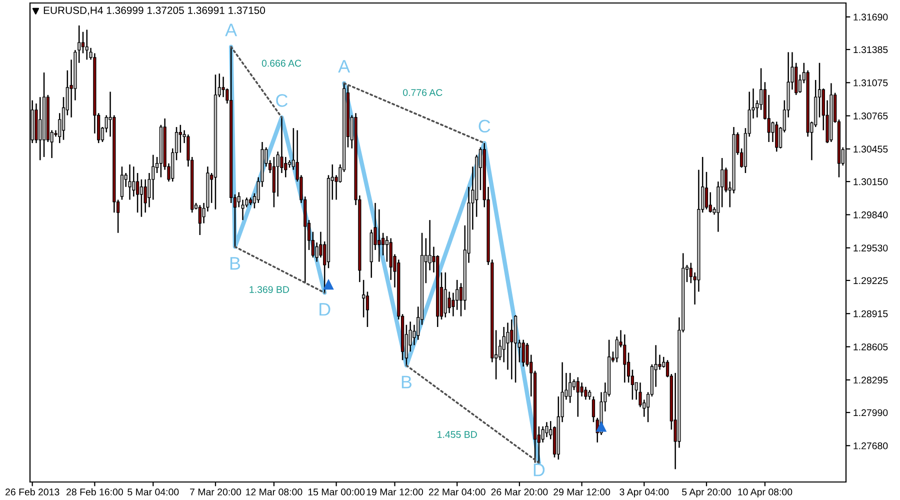 The height and width of the screenshot is (500, 900). What do you see at coordinates (155, 11) in the screenshot?
I see `chart-title: EURUSD,H4 1.36999 1.37205 1.36991 1.37150` at bounding box center [155, 11].